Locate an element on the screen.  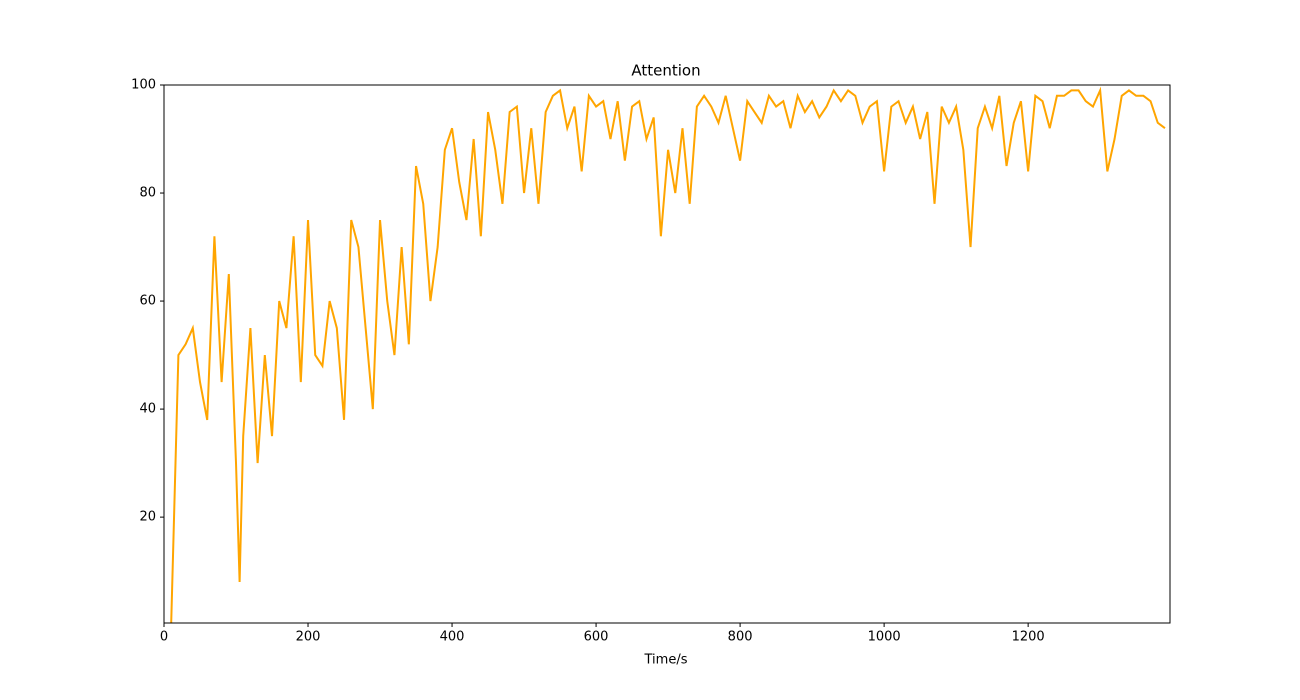
y-tick-label: 60 is located at coordinates (147, 301).